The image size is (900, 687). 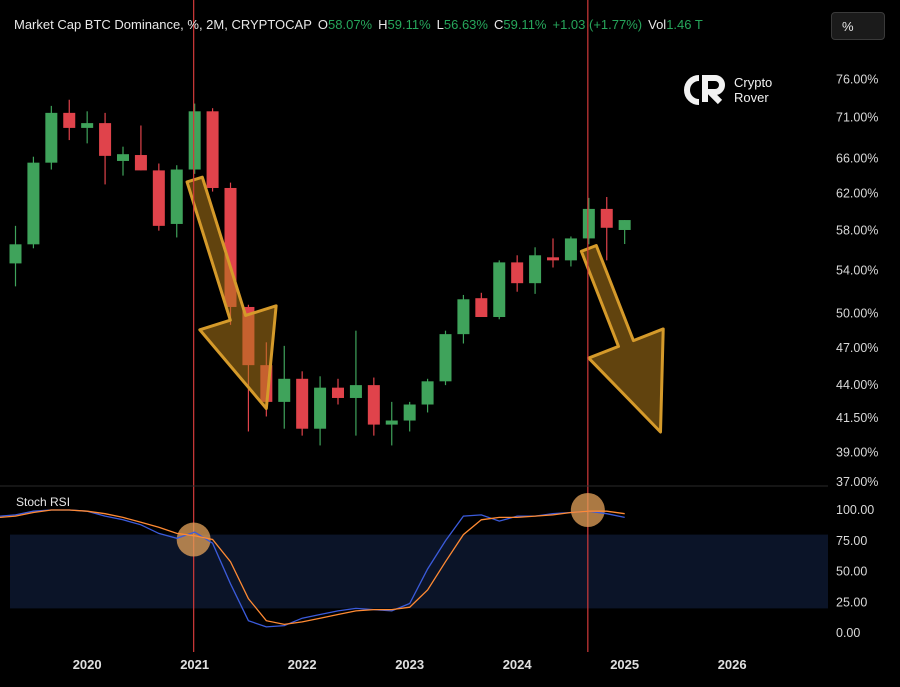 I want to click on time-tick-label: 2020, so click(x=87, y=664).